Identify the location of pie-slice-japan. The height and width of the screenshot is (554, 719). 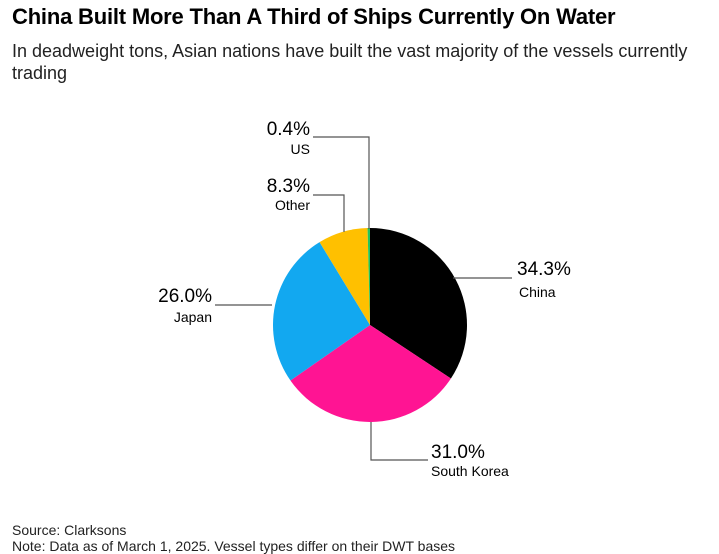
(321, 311).